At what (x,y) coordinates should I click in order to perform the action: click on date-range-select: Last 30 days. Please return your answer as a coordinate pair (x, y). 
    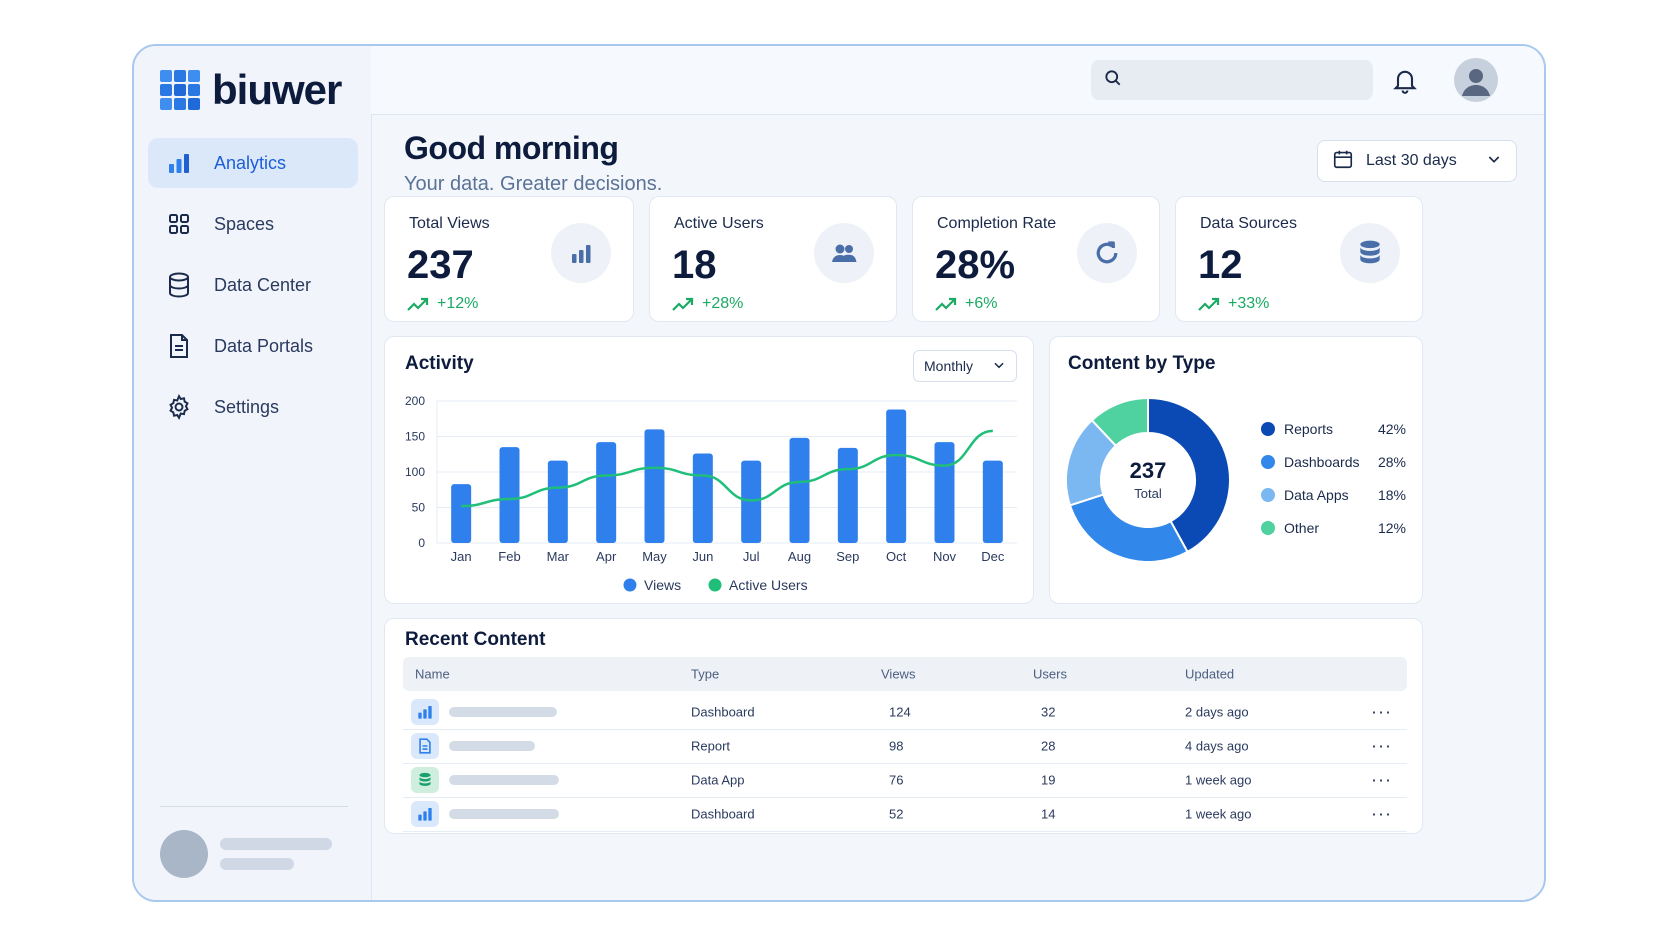
    Looking at the image, I should click on (1417, 161).